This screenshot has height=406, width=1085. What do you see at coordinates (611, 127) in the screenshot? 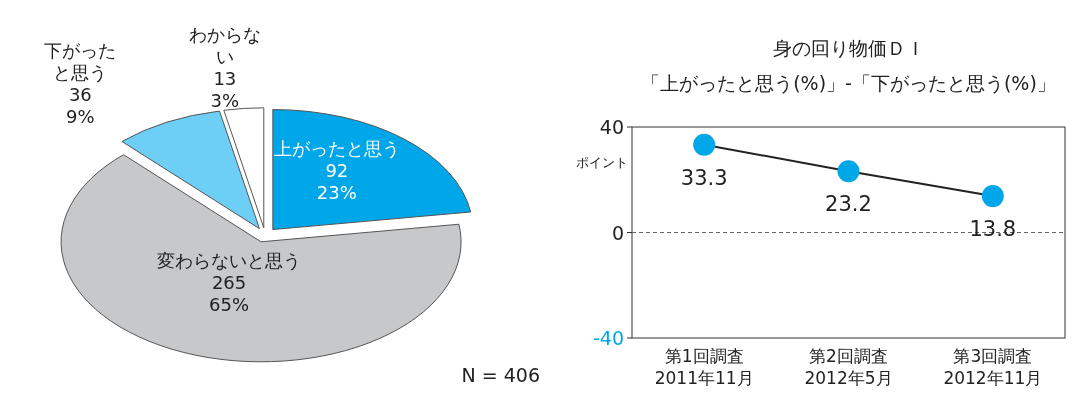
I see `y-tick-label: 40` at bounding box center [611, 127].